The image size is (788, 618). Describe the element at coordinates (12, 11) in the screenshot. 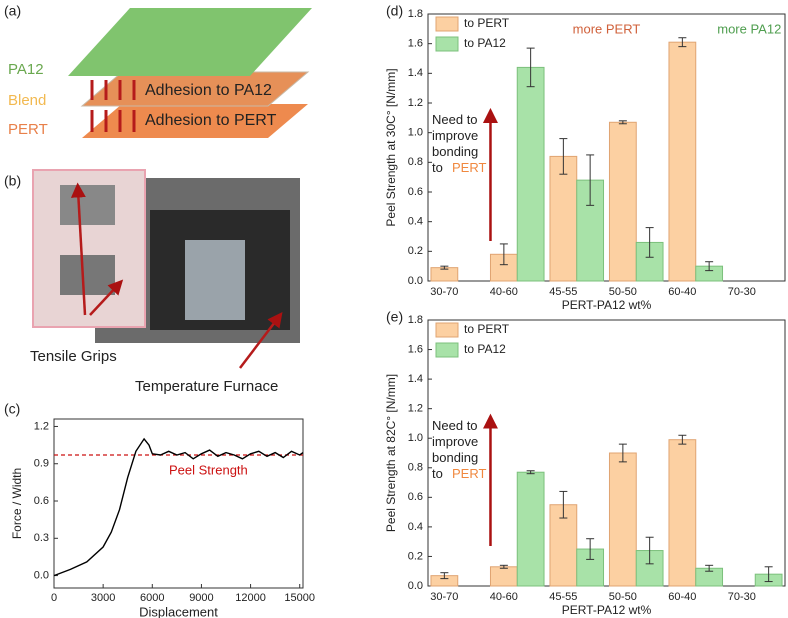

I see `panel-label: (a)` at that location.